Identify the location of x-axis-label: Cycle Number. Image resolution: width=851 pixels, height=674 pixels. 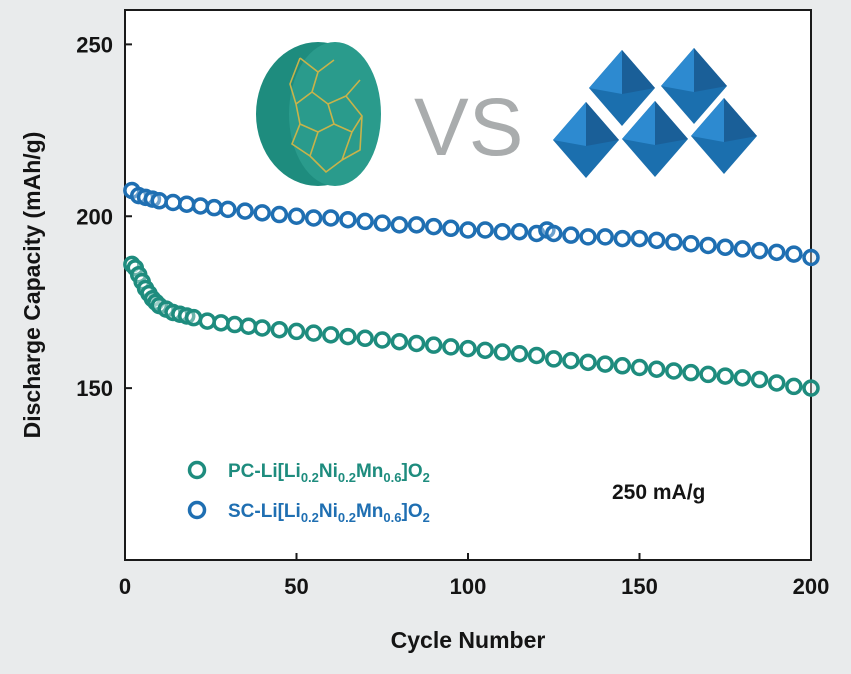
(468, 640).